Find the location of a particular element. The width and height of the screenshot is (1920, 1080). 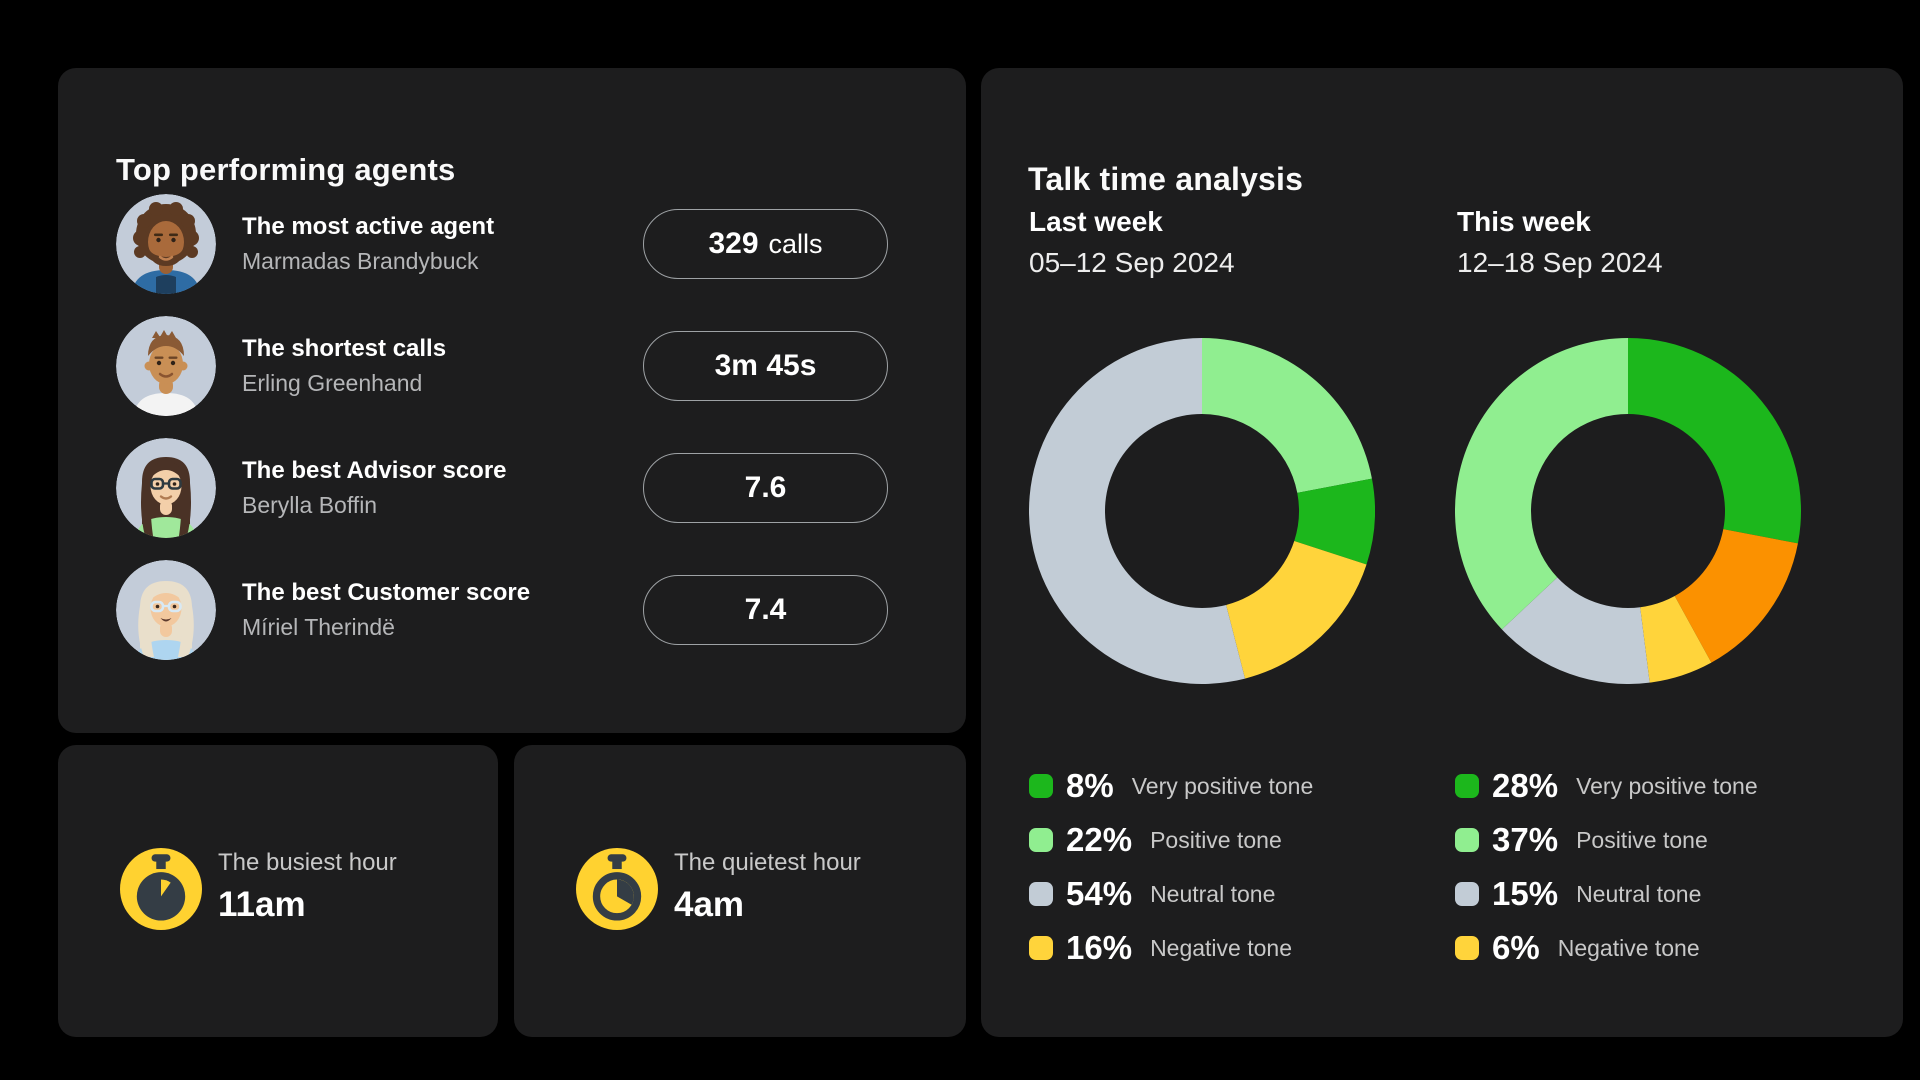

legend-percent: 37% is located at coordinates (1525, 839).